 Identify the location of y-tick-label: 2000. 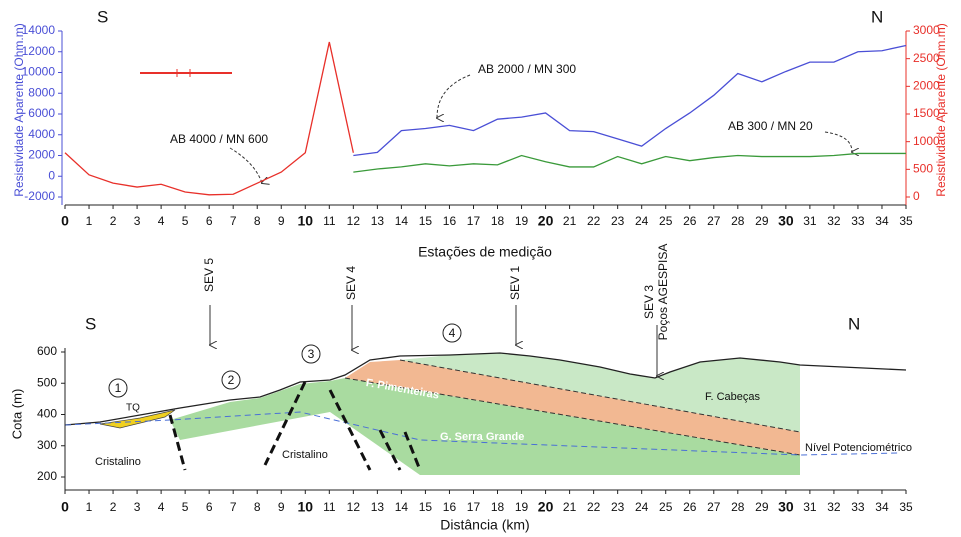
(41, 155).